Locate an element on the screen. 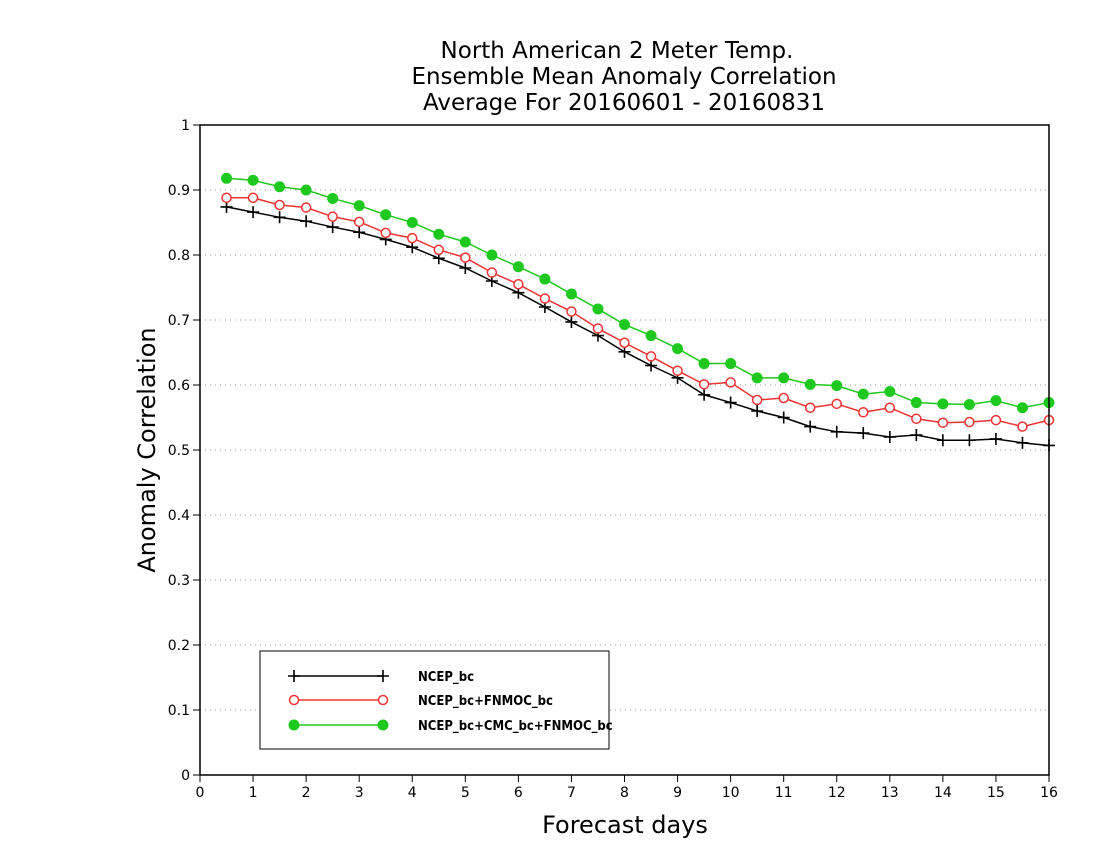 The image size is (1100, 850). x-tick-label: 14 is located at coordinates (943, 793).